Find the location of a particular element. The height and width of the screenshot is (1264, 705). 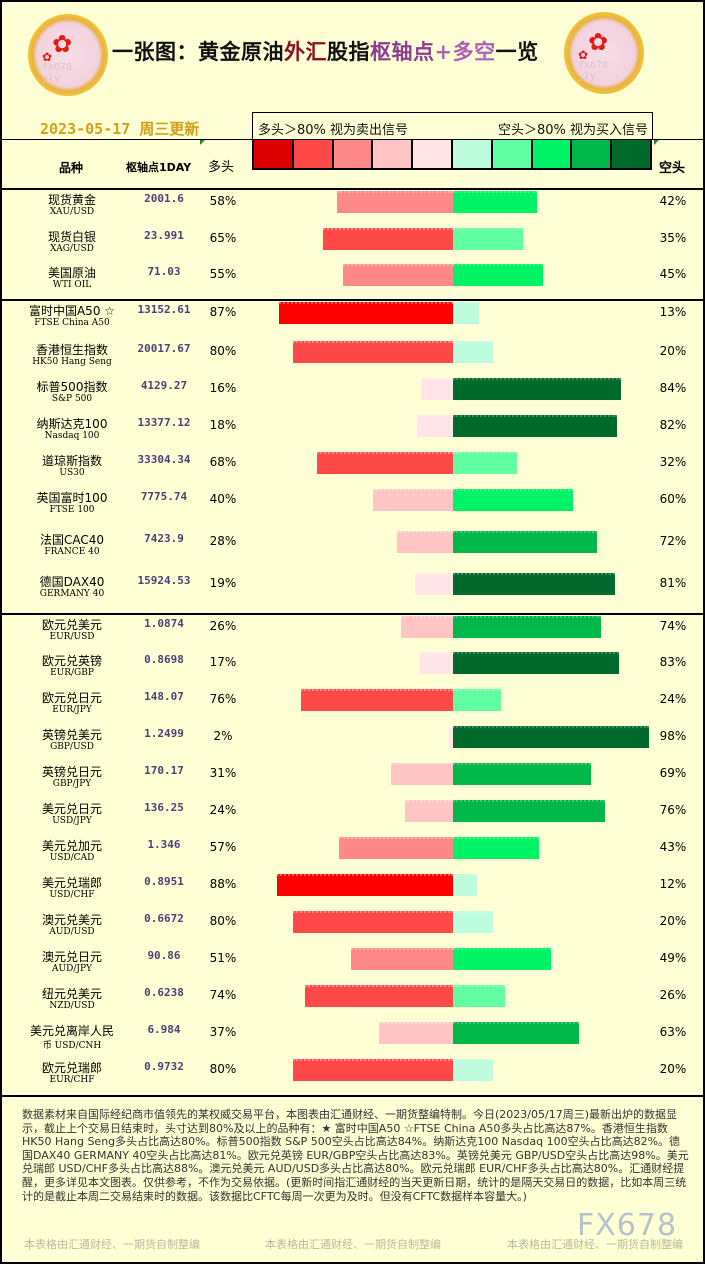

table-row: 英镑兑美元 GBP/USD 1.2499 2% 98% is located at coordinates (353, 742).